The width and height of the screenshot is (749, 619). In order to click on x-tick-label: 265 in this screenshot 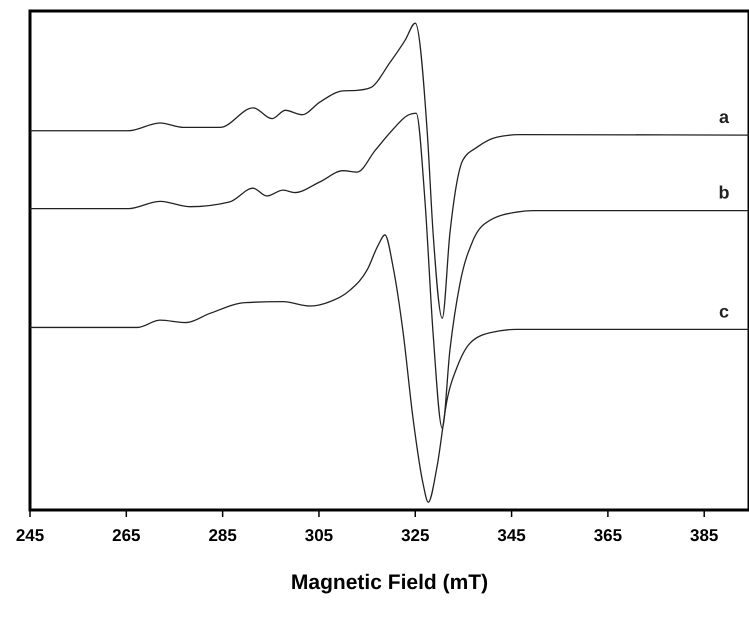, I will do `click(126, 536)`.